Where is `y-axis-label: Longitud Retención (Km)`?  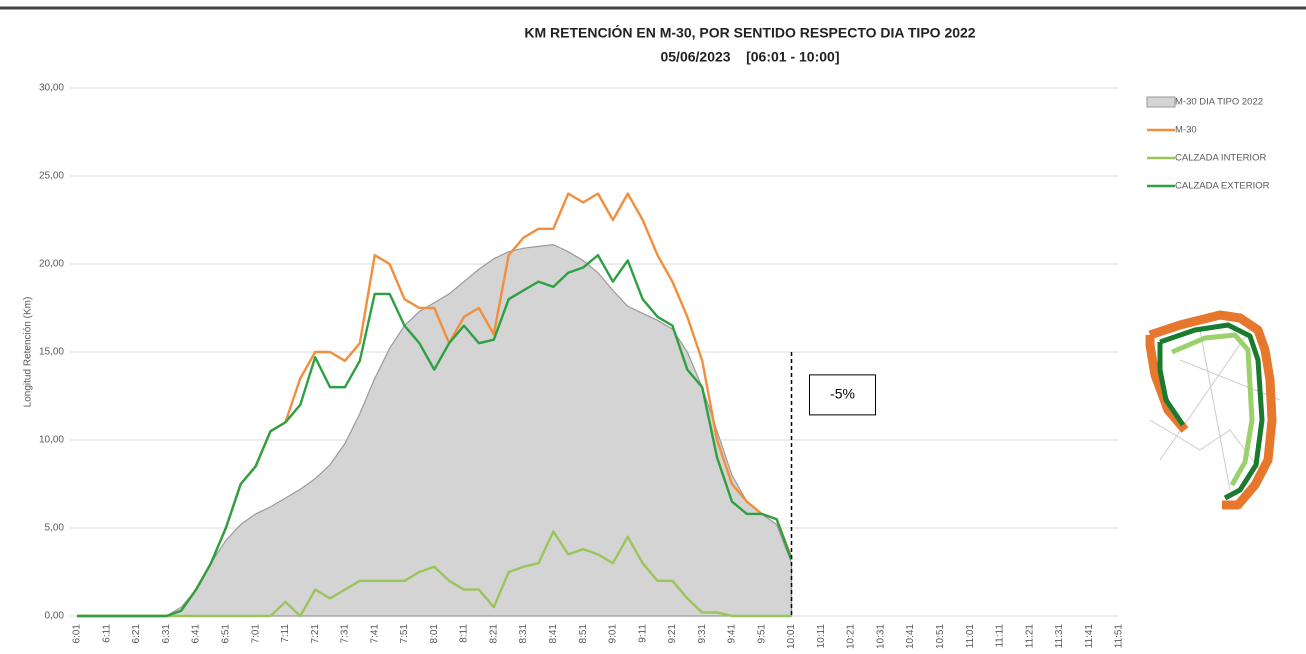 y-axis-label: Longitud Retención (Km) is located at coordinates (28, 352).